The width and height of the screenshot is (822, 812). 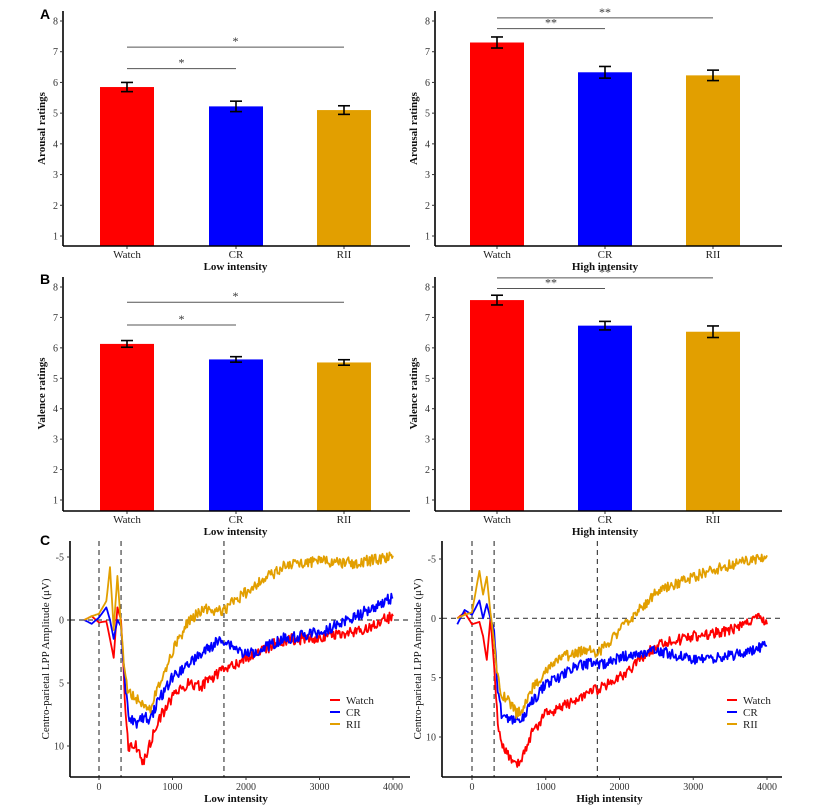 What do you see at coordinates (353, 725) in the screenshot?
I see `legend-label-rii: RII` at bounding box center [353, 725].